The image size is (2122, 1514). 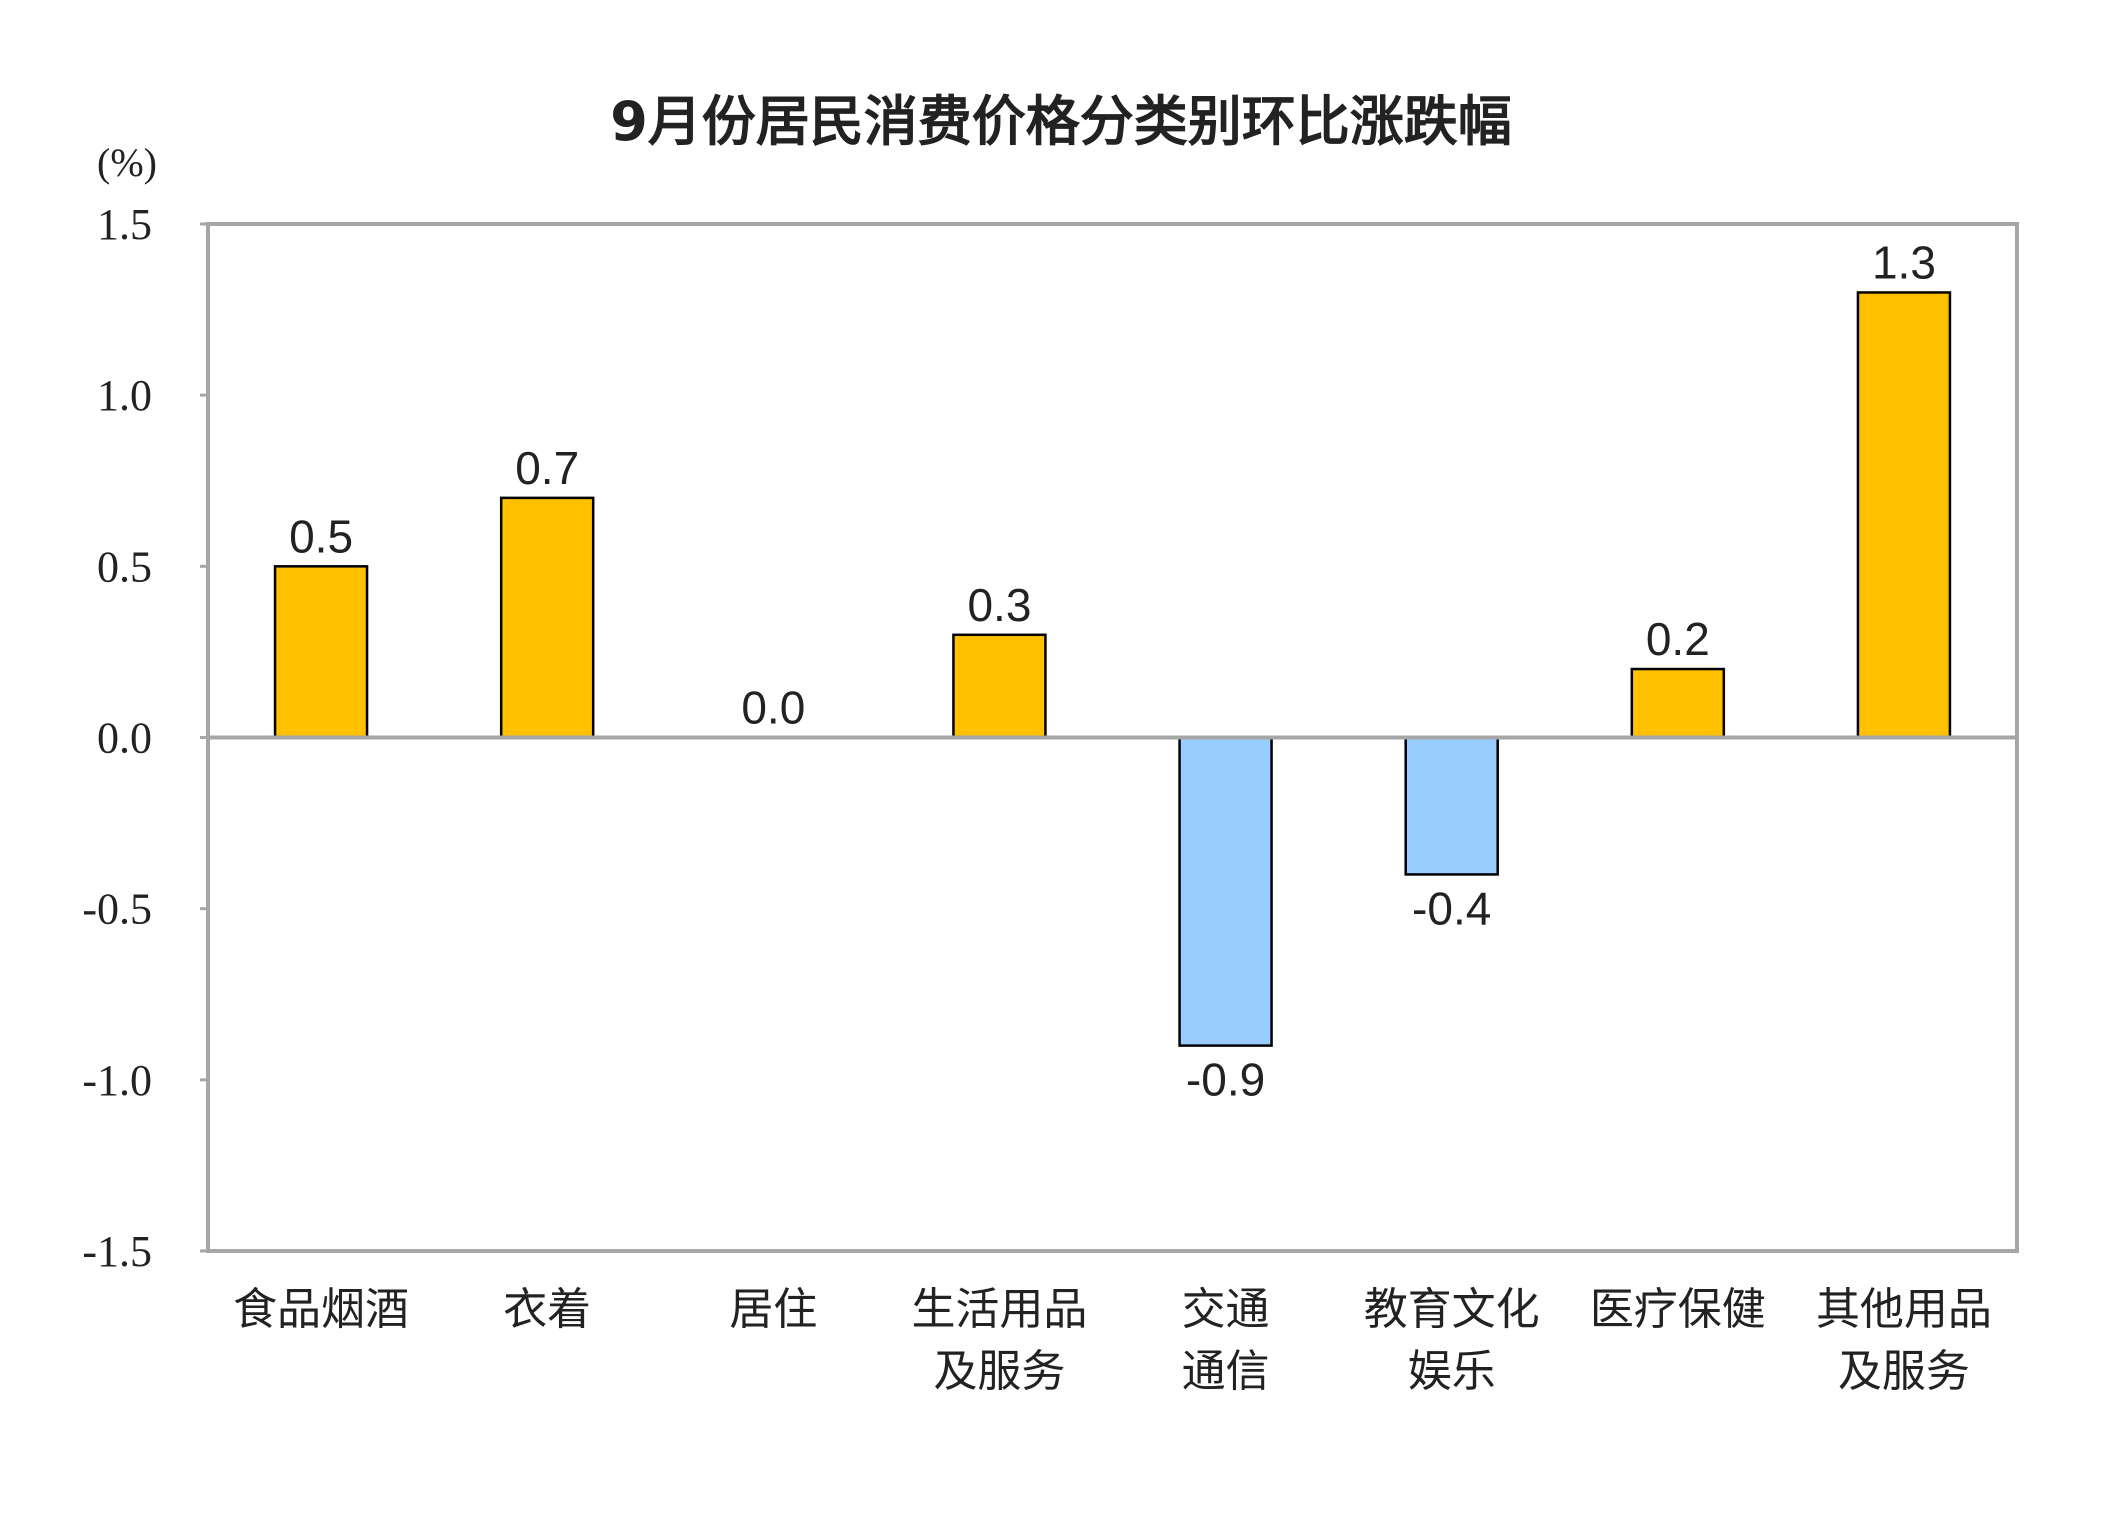 I want to click on data-label: -0.9, so click(x=1225, y=1080).